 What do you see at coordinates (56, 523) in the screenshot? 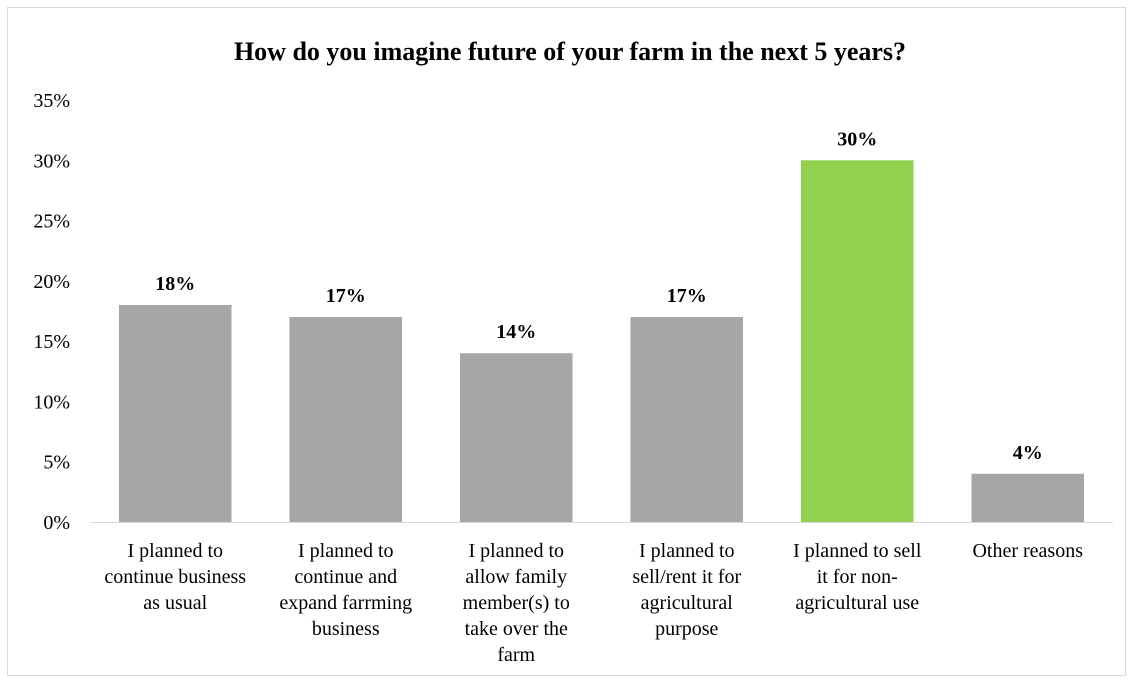
I see `y-tick-label: 0%` at bounding box center [56, 523].